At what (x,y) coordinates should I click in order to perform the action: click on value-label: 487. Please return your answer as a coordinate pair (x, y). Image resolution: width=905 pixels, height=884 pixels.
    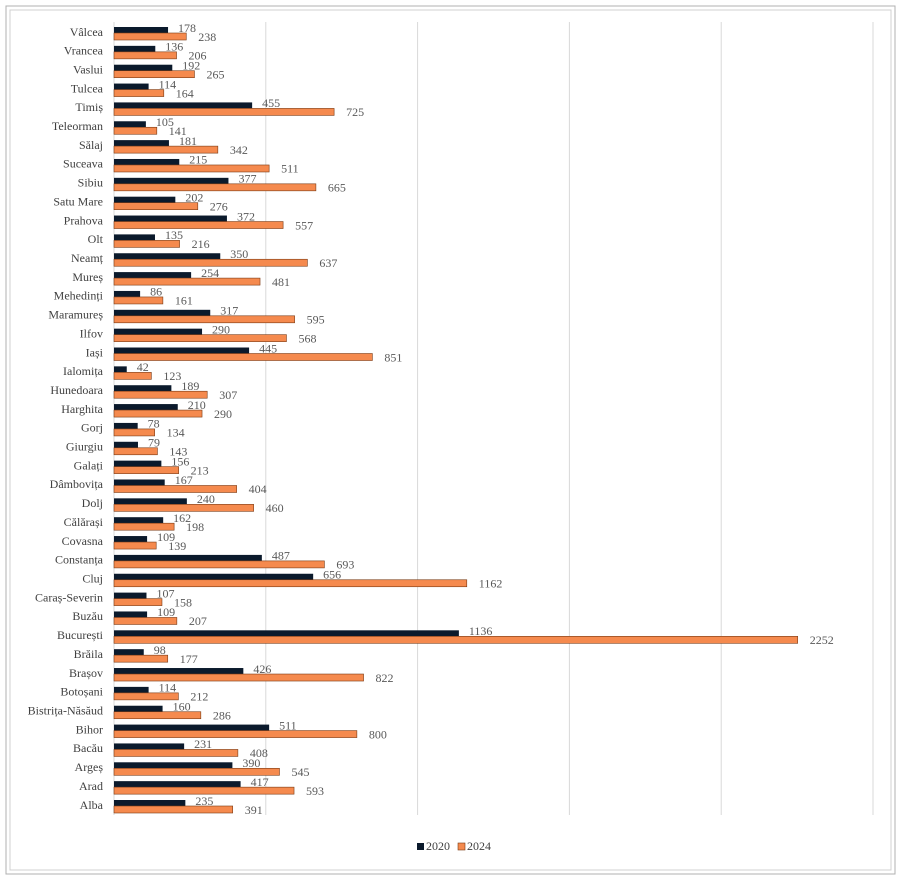
    Looking at the image, I should click on (281, 556).